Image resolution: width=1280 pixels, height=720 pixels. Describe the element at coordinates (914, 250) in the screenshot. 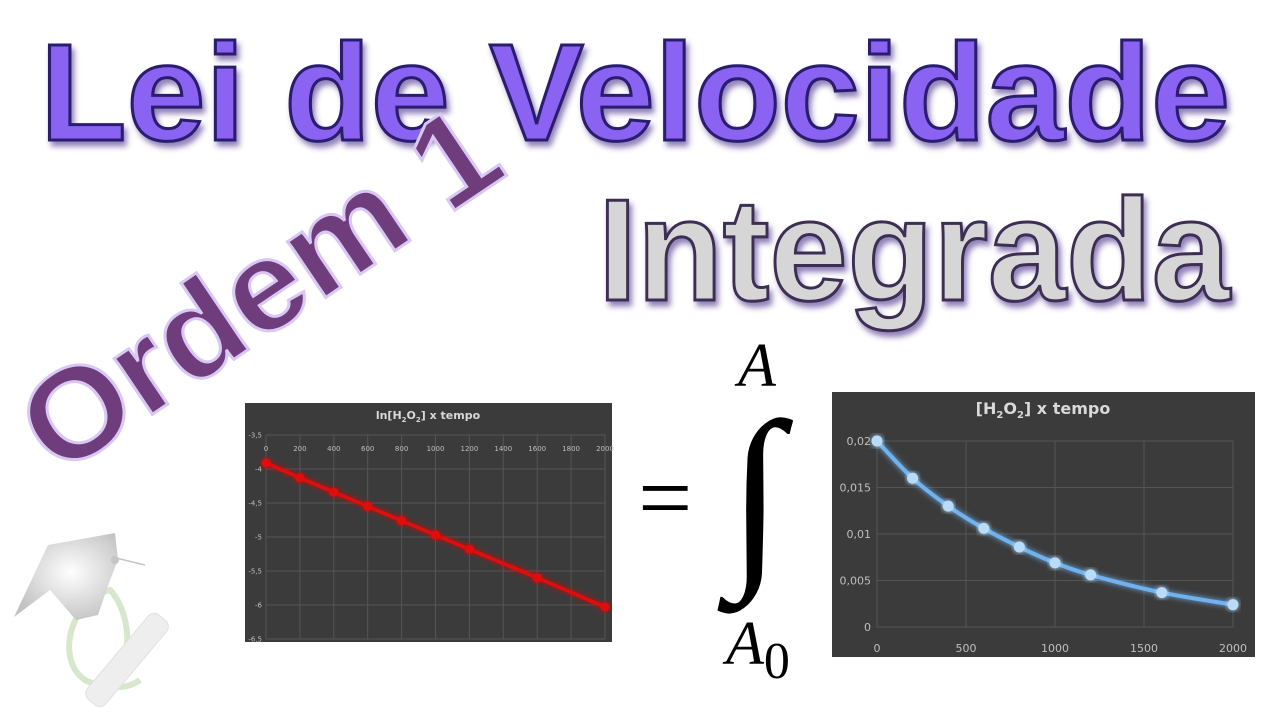

I see `title-line-2: Integrada` at that location.